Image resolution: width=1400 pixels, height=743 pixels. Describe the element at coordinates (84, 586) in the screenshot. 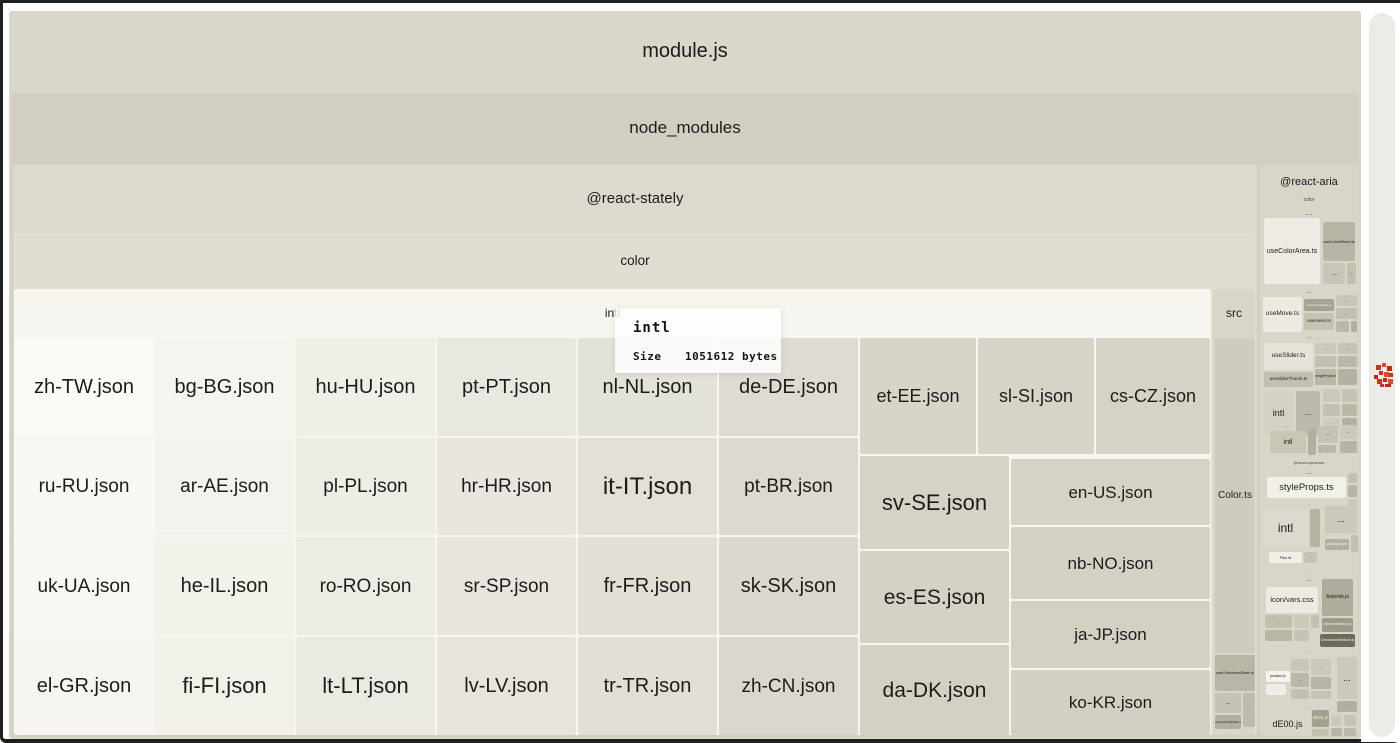

I see `treemap-cell: uk-UA.json` at that location.